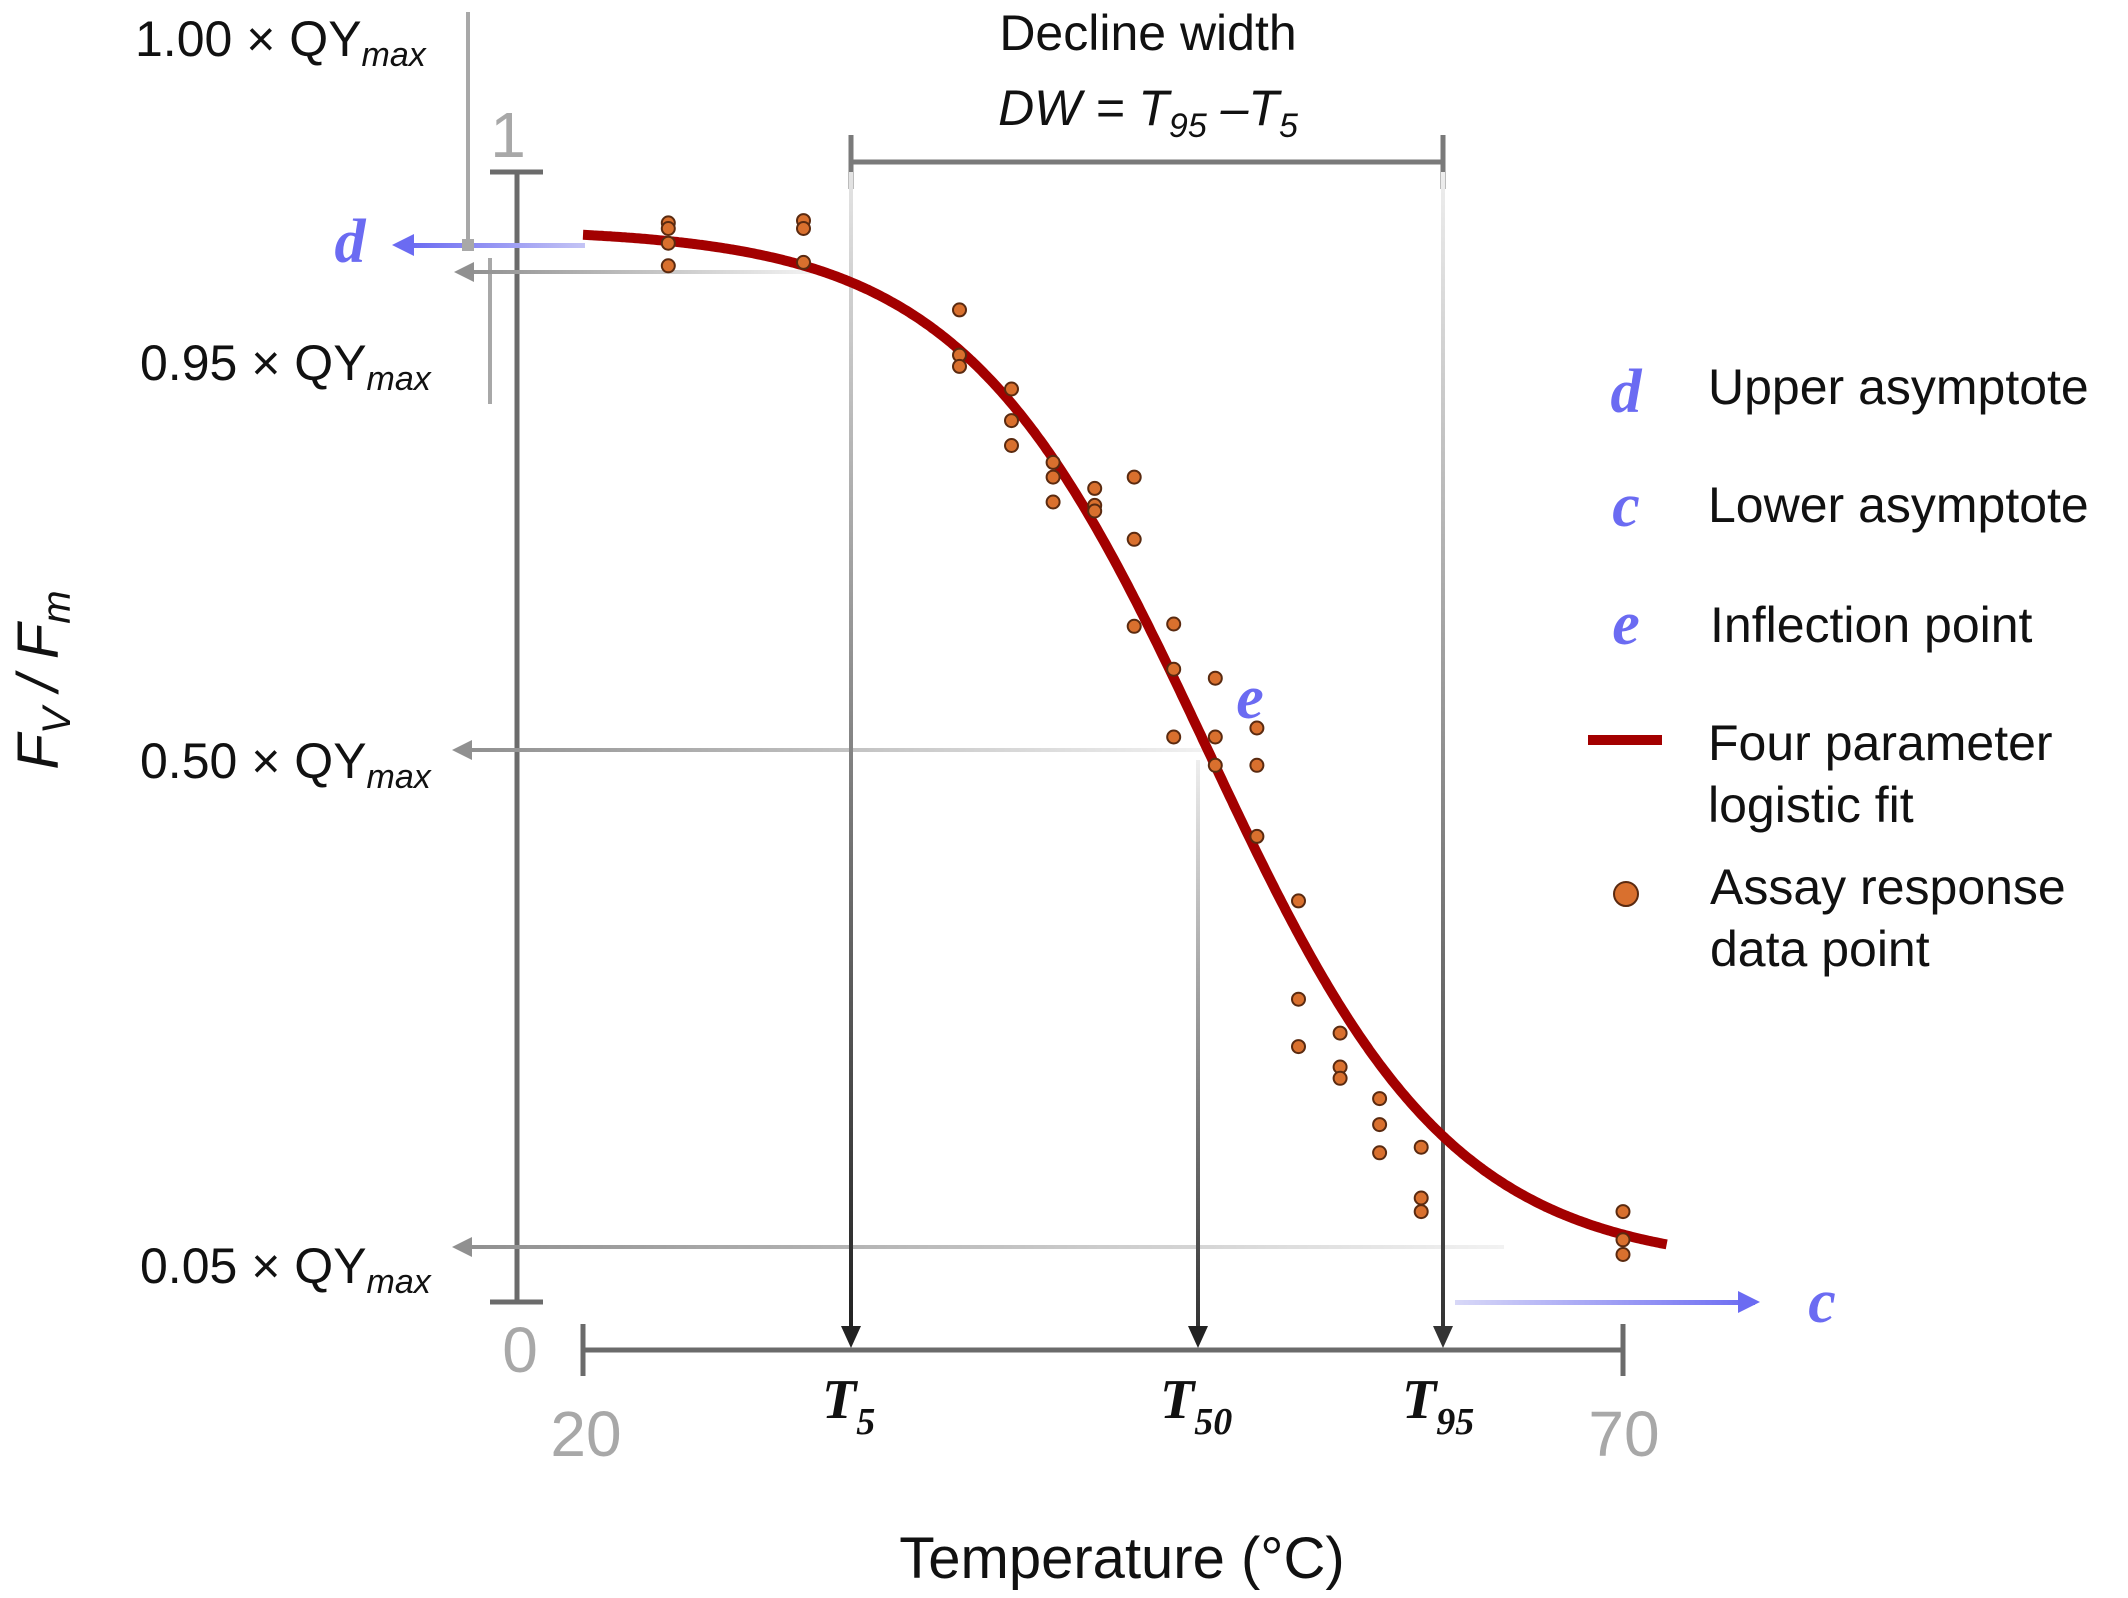  I want to click on x-axis-label: Temperature (°C), so click(1121, 1558).